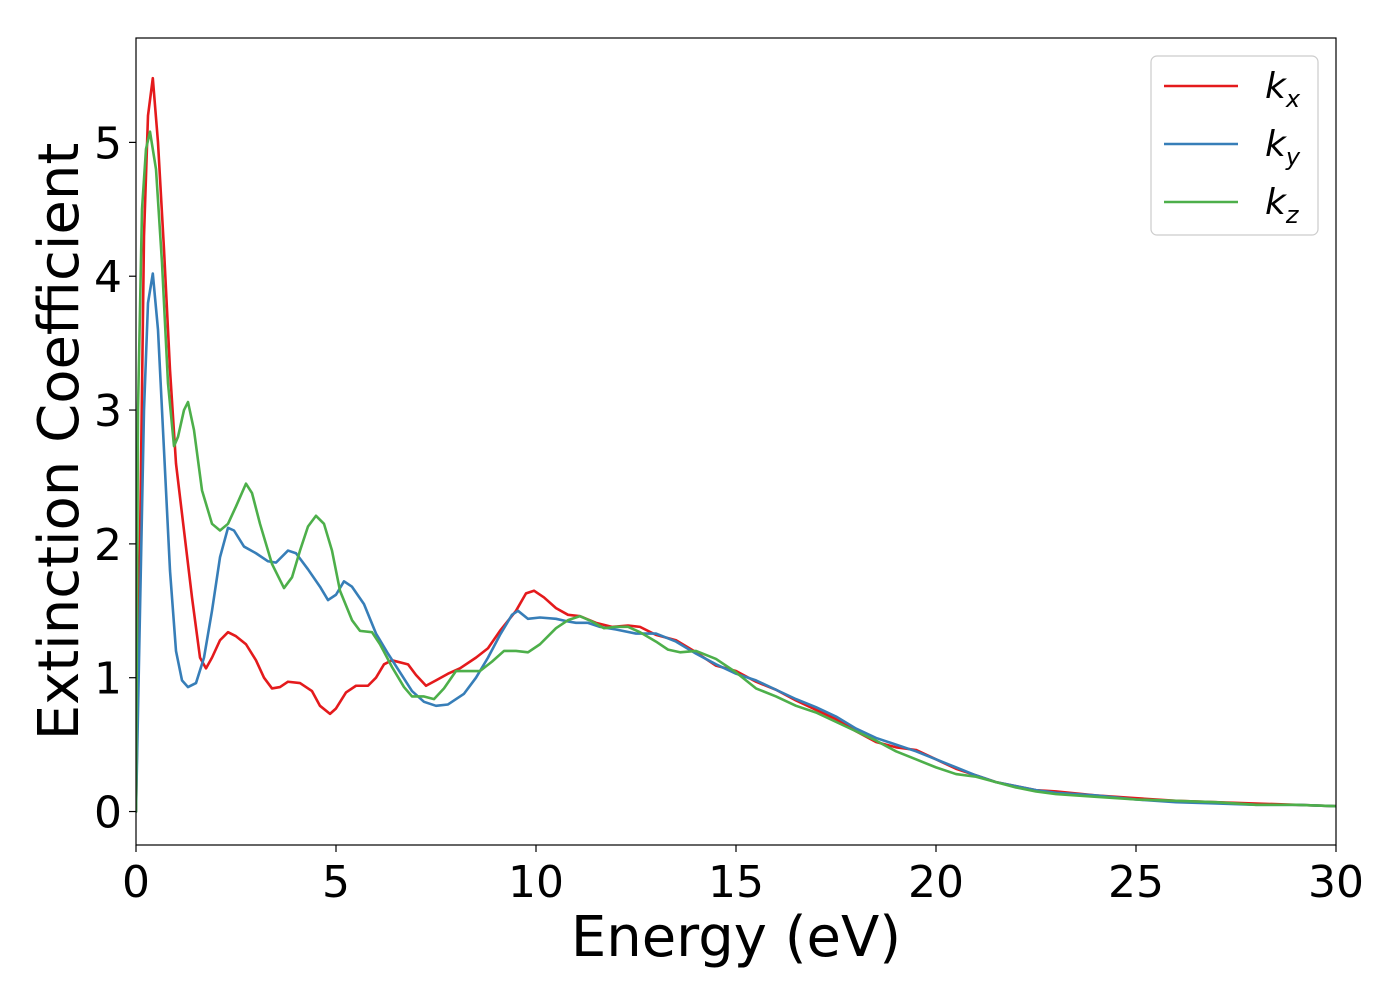  I want to click on x-axis: 0 5 10 15 20 25 30, so click(743, 876).